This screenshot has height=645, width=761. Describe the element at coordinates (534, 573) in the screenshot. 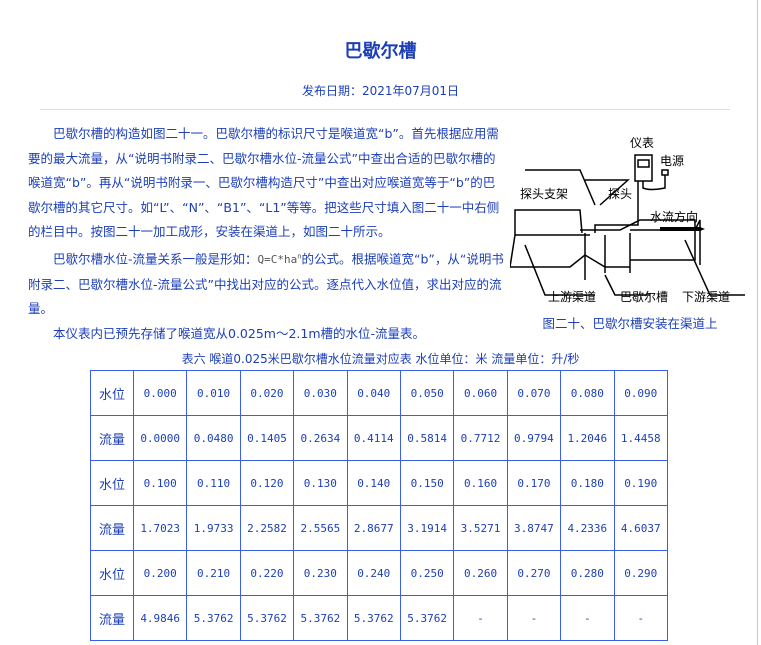

I see `table-cell: 0.270` at that location.